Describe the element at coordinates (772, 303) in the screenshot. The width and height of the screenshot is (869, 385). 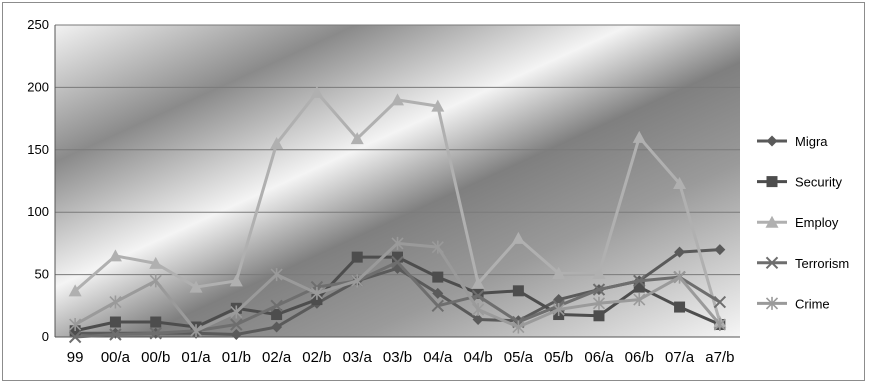
I see `legend-marker-crime` at that location.